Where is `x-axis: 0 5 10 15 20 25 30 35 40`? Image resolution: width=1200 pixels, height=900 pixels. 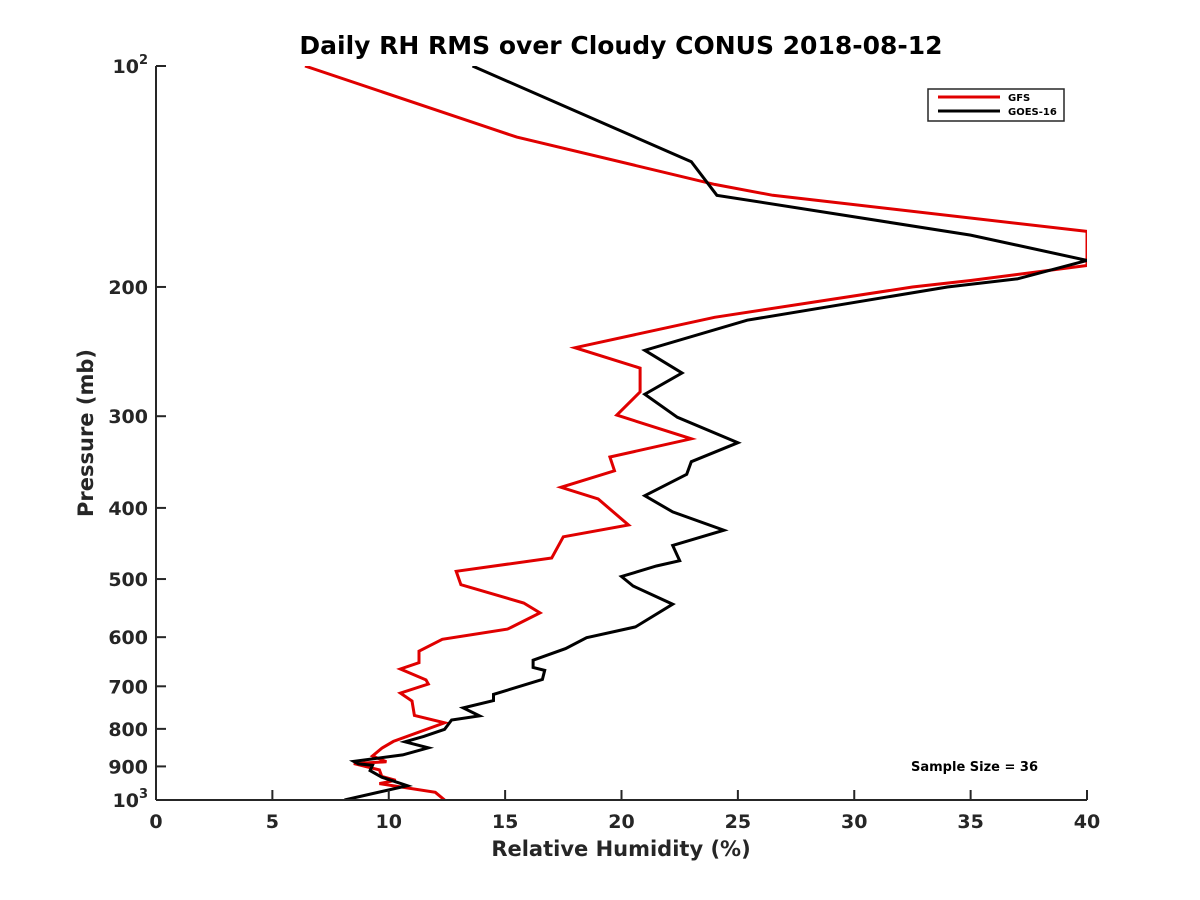
x-axis: 0 5 10 15 20 25 30 35 40 is located at coordinates (624, 811).